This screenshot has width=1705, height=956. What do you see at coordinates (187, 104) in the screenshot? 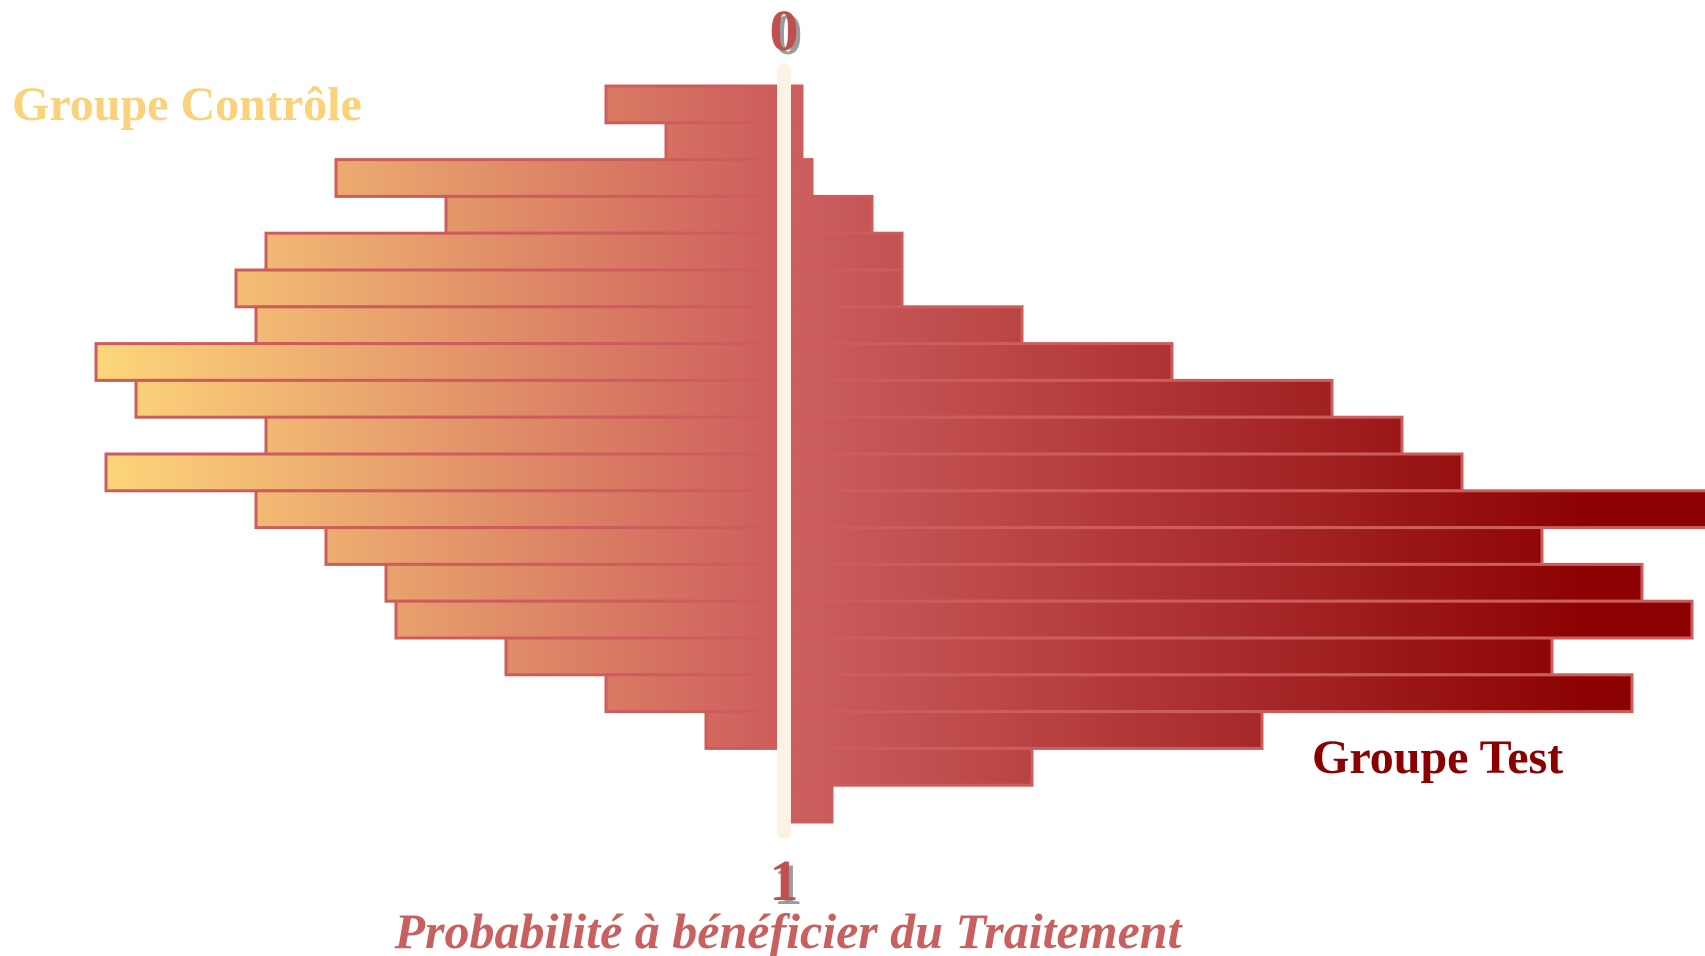
I see `legend-control-group: Groupe Contrôle` at bounding box center [187, 104].